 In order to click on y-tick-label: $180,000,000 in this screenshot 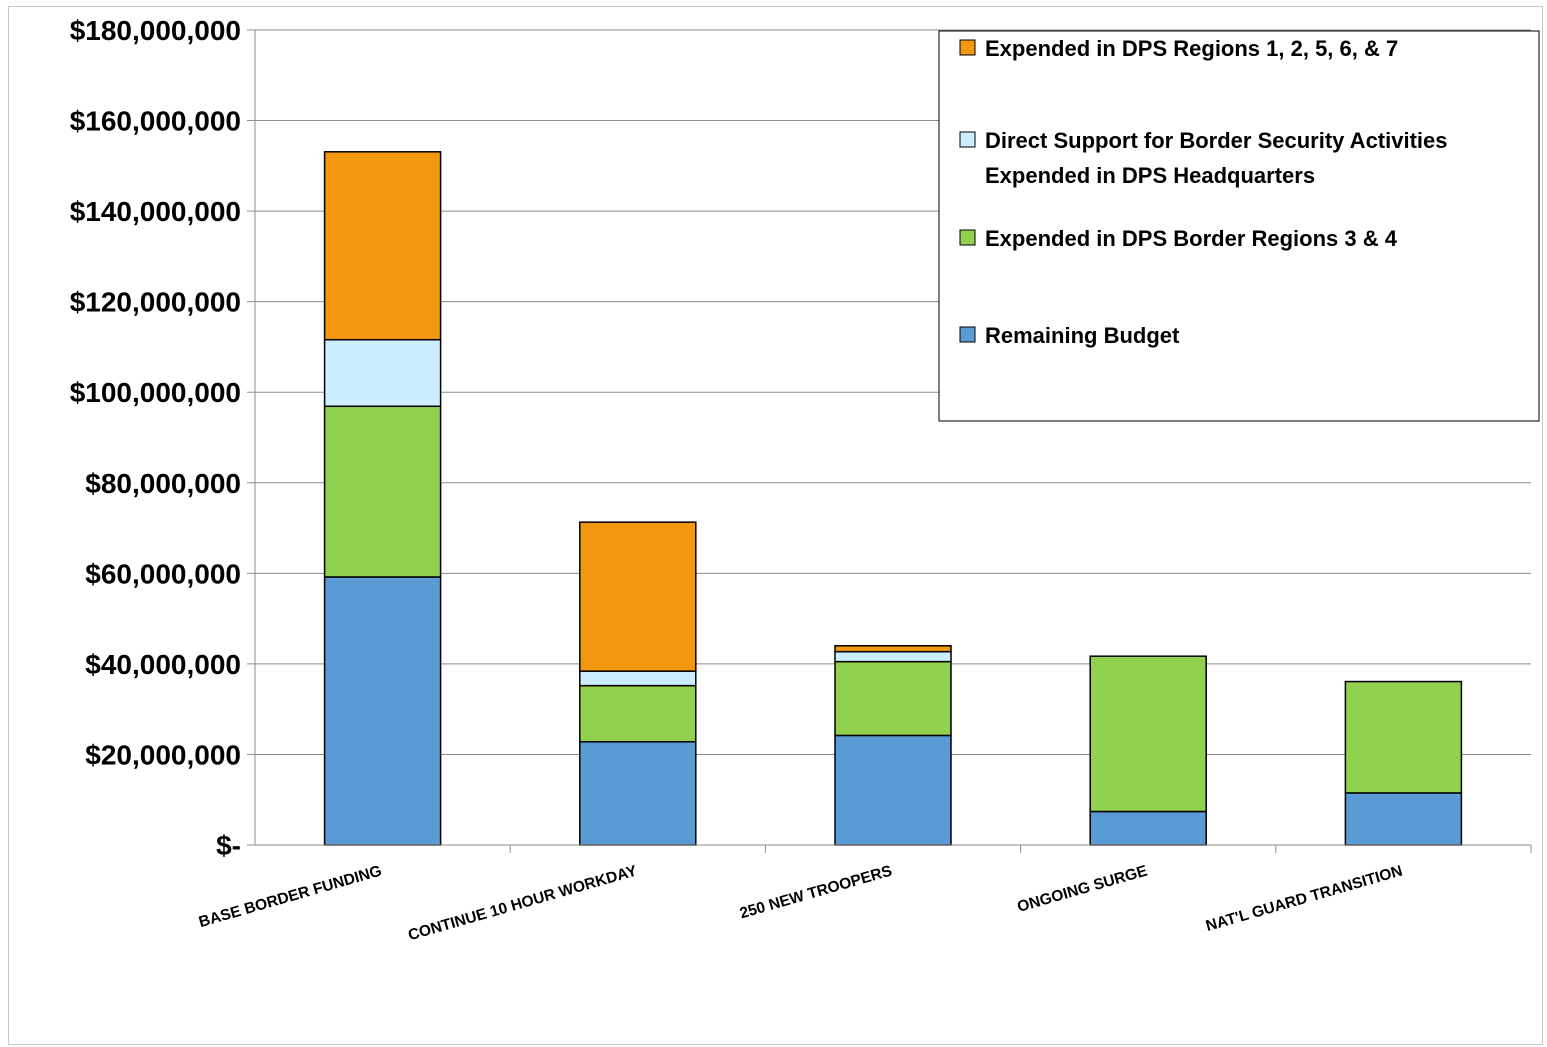, I will do `click(155, 30)`.